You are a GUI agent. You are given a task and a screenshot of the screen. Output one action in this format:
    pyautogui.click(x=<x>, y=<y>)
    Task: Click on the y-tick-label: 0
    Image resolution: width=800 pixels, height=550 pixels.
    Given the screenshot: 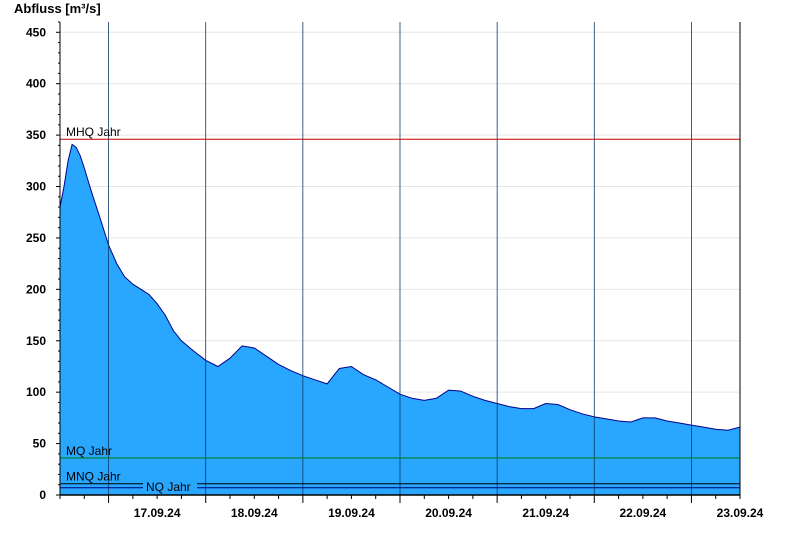 What is the action you would take?
    pyautogui.click(x=42, y=495)
    